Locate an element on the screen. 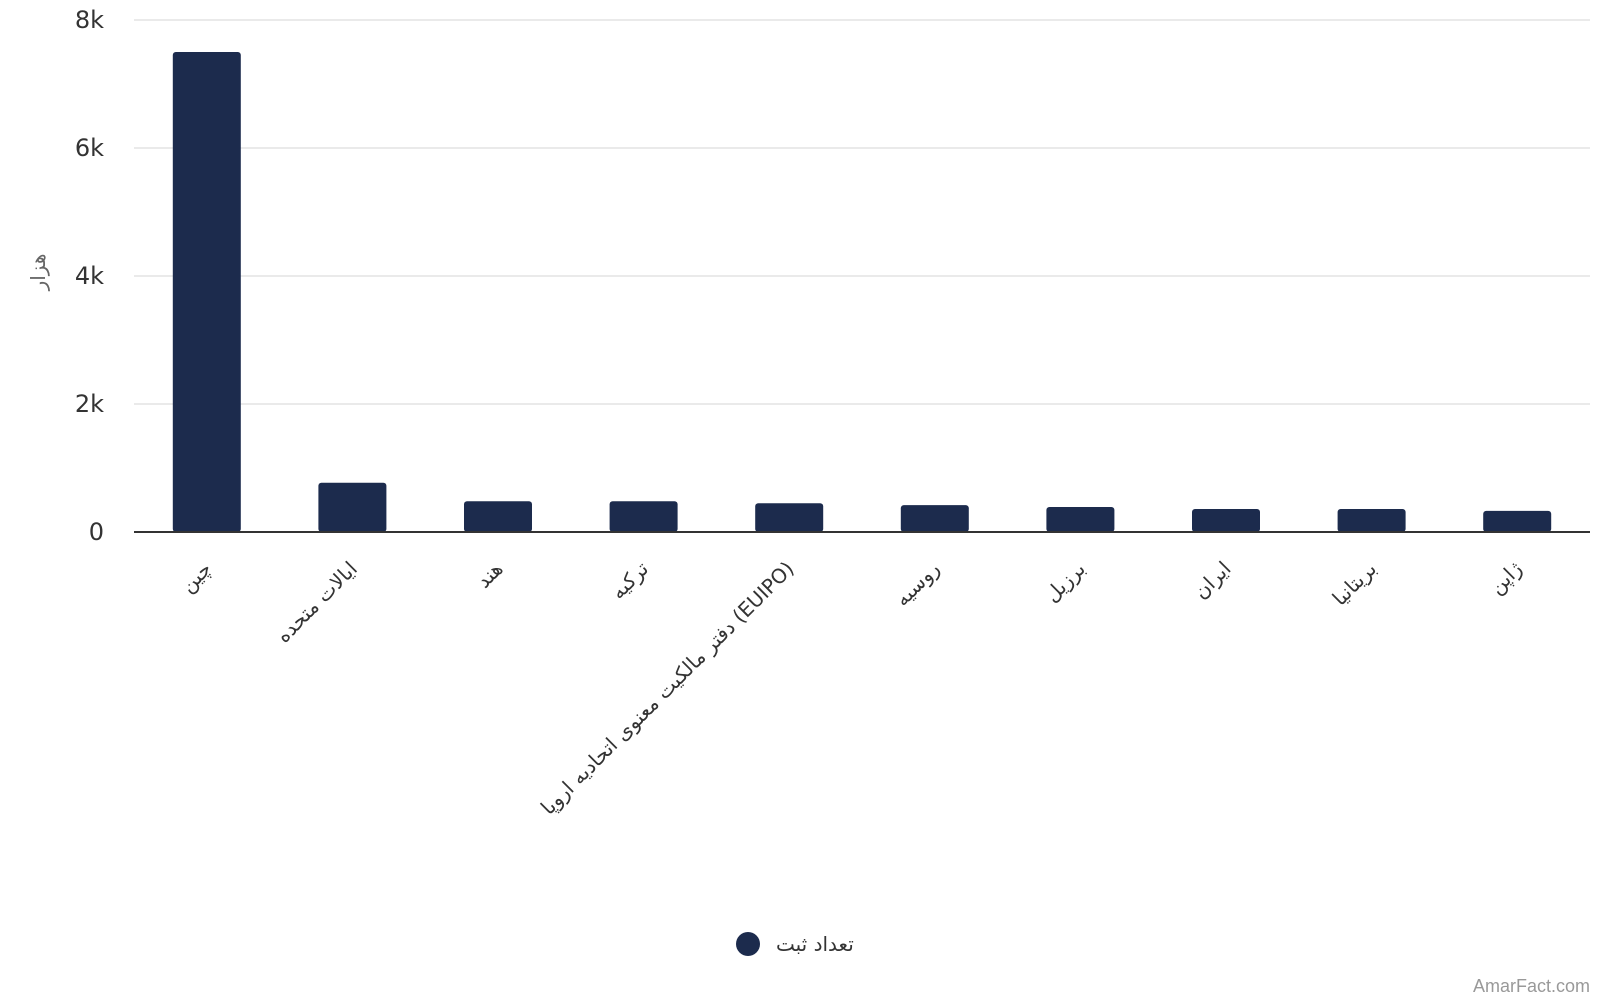 The width and height of the screenshot is (1600, 1000). x-tick-label: ترکیه is located at coordinates (629, 580).